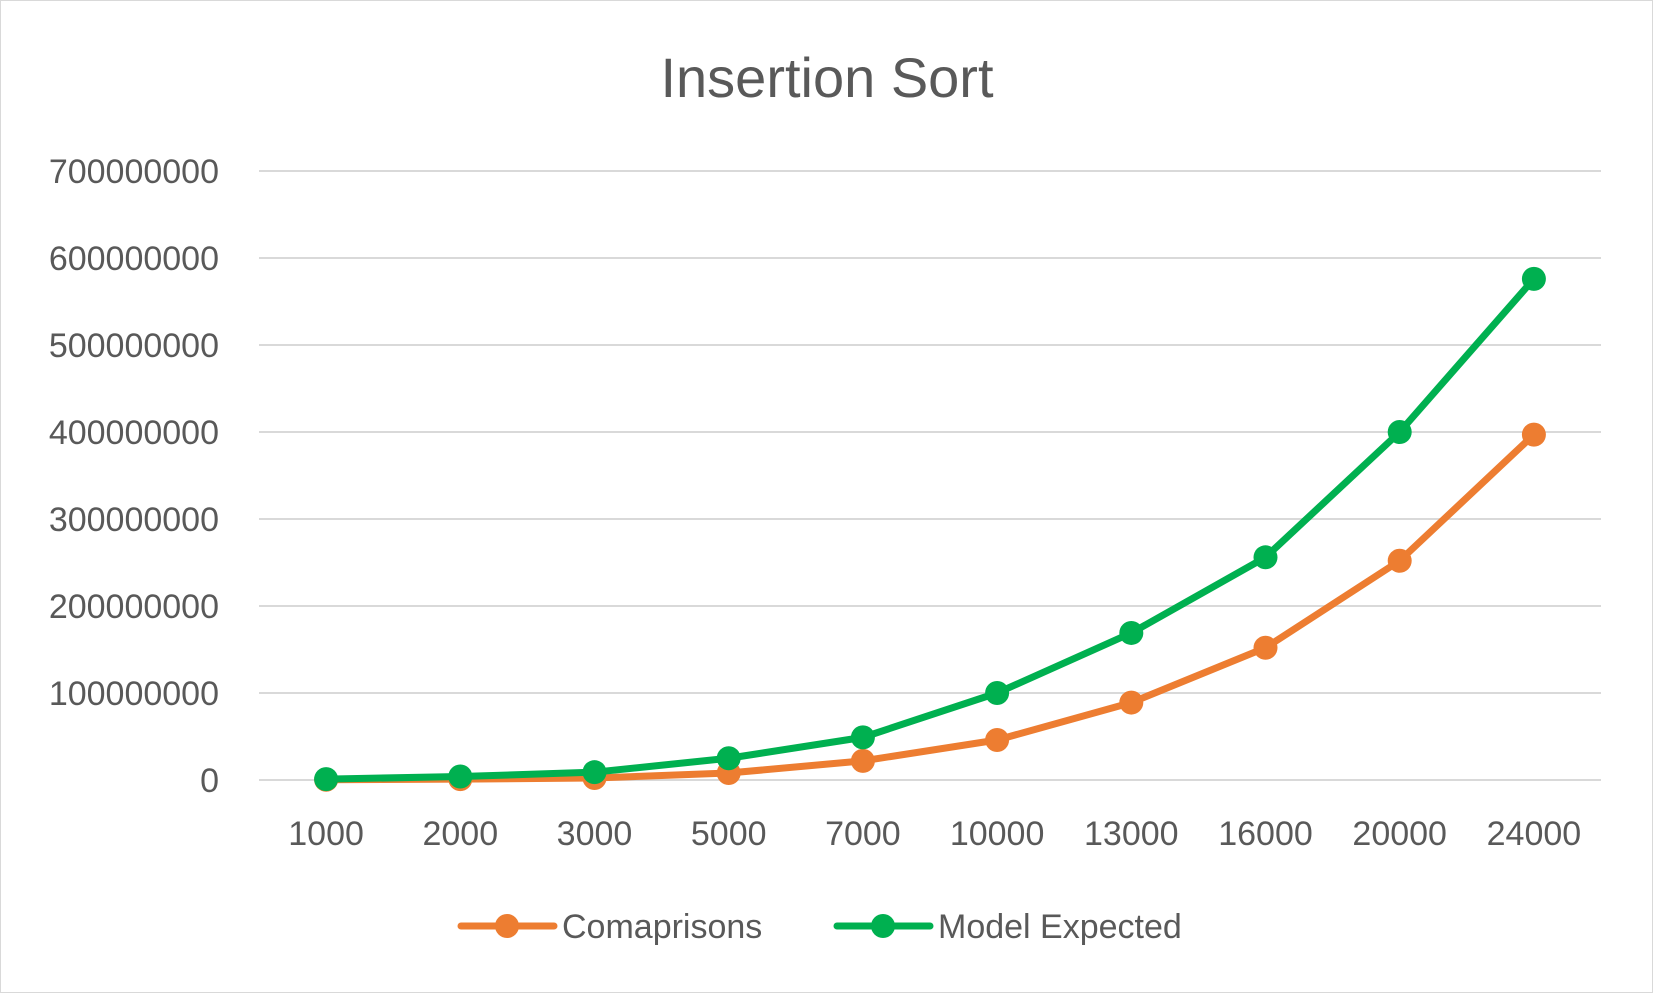 The width and height of the screenshot is (1653, 994). What do you see at coordinates (863, 834) in the screenshot?
I see `x-tick-label: 7000` at bounding box center [863, 834].